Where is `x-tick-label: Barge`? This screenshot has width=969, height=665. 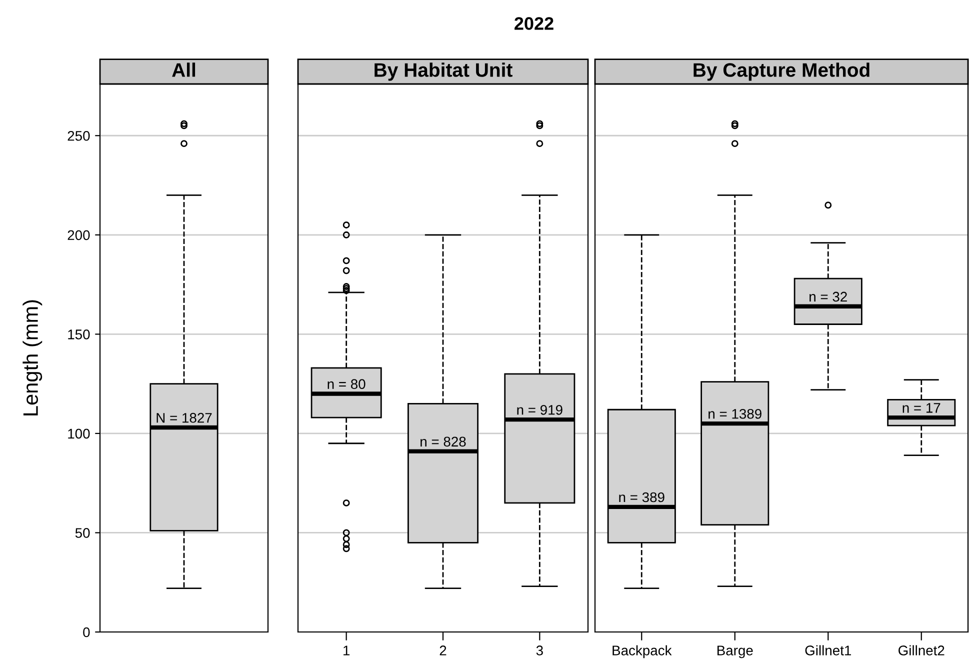
x-tick-label: Barge is located at coordinates (735, 652).